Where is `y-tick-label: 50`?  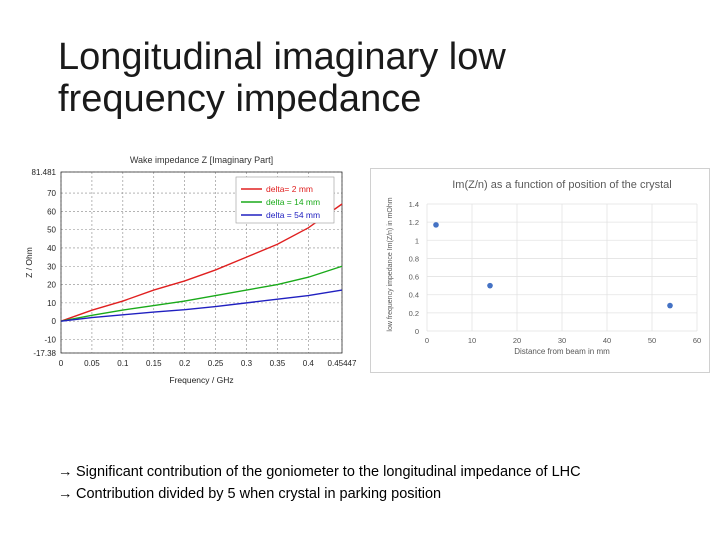
y-tick-label: 50 is located at coordinates (51, 230).